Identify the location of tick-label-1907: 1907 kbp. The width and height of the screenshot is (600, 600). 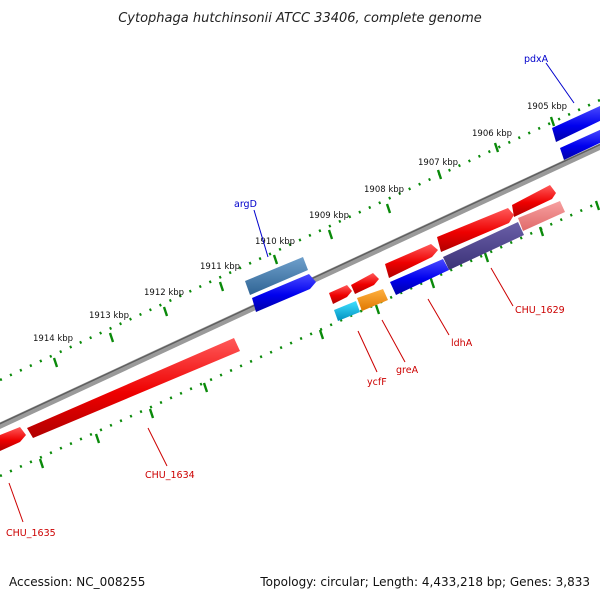
(438, 163).